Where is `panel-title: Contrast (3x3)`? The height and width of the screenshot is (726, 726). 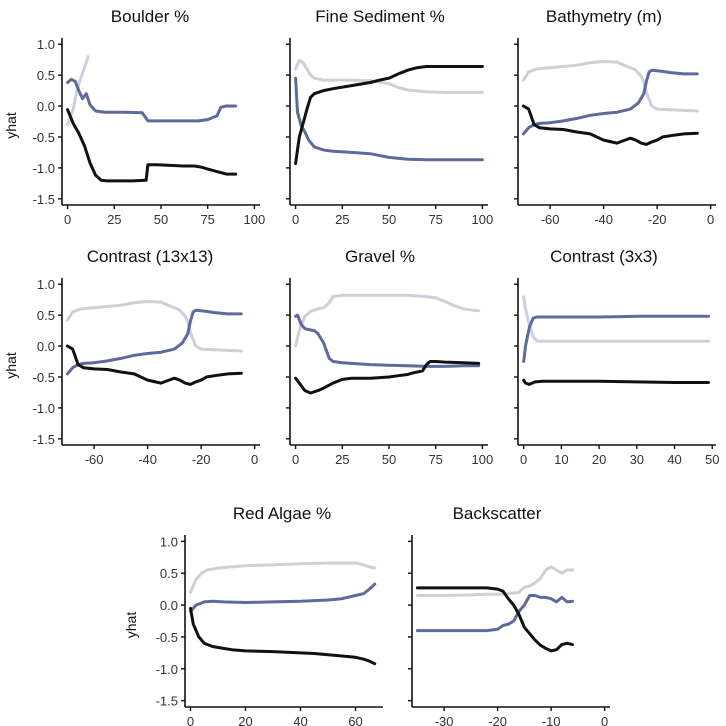 panel-title: Contrast (3x3) is located at coordinates (604, 256).